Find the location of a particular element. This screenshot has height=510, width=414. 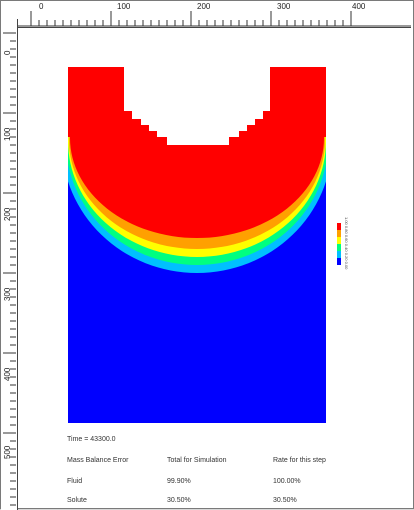

mass-balance-label: Mass Balance Error is located at coordinates (98, 460).